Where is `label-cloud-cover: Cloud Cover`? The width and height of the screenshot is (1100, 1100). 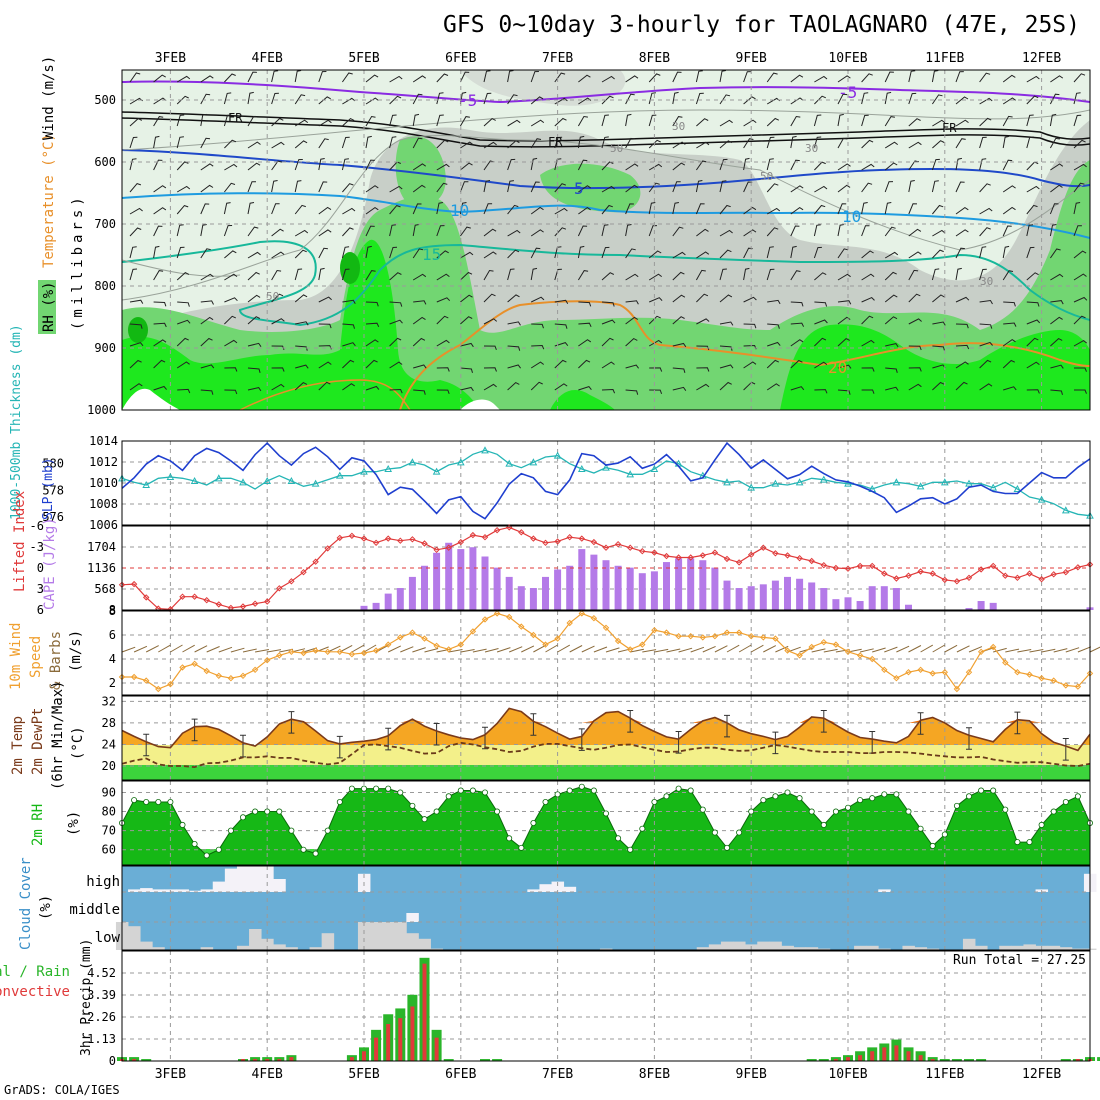
label-cloud-cover: Cloud Cover is located at coordinates (26, 903).